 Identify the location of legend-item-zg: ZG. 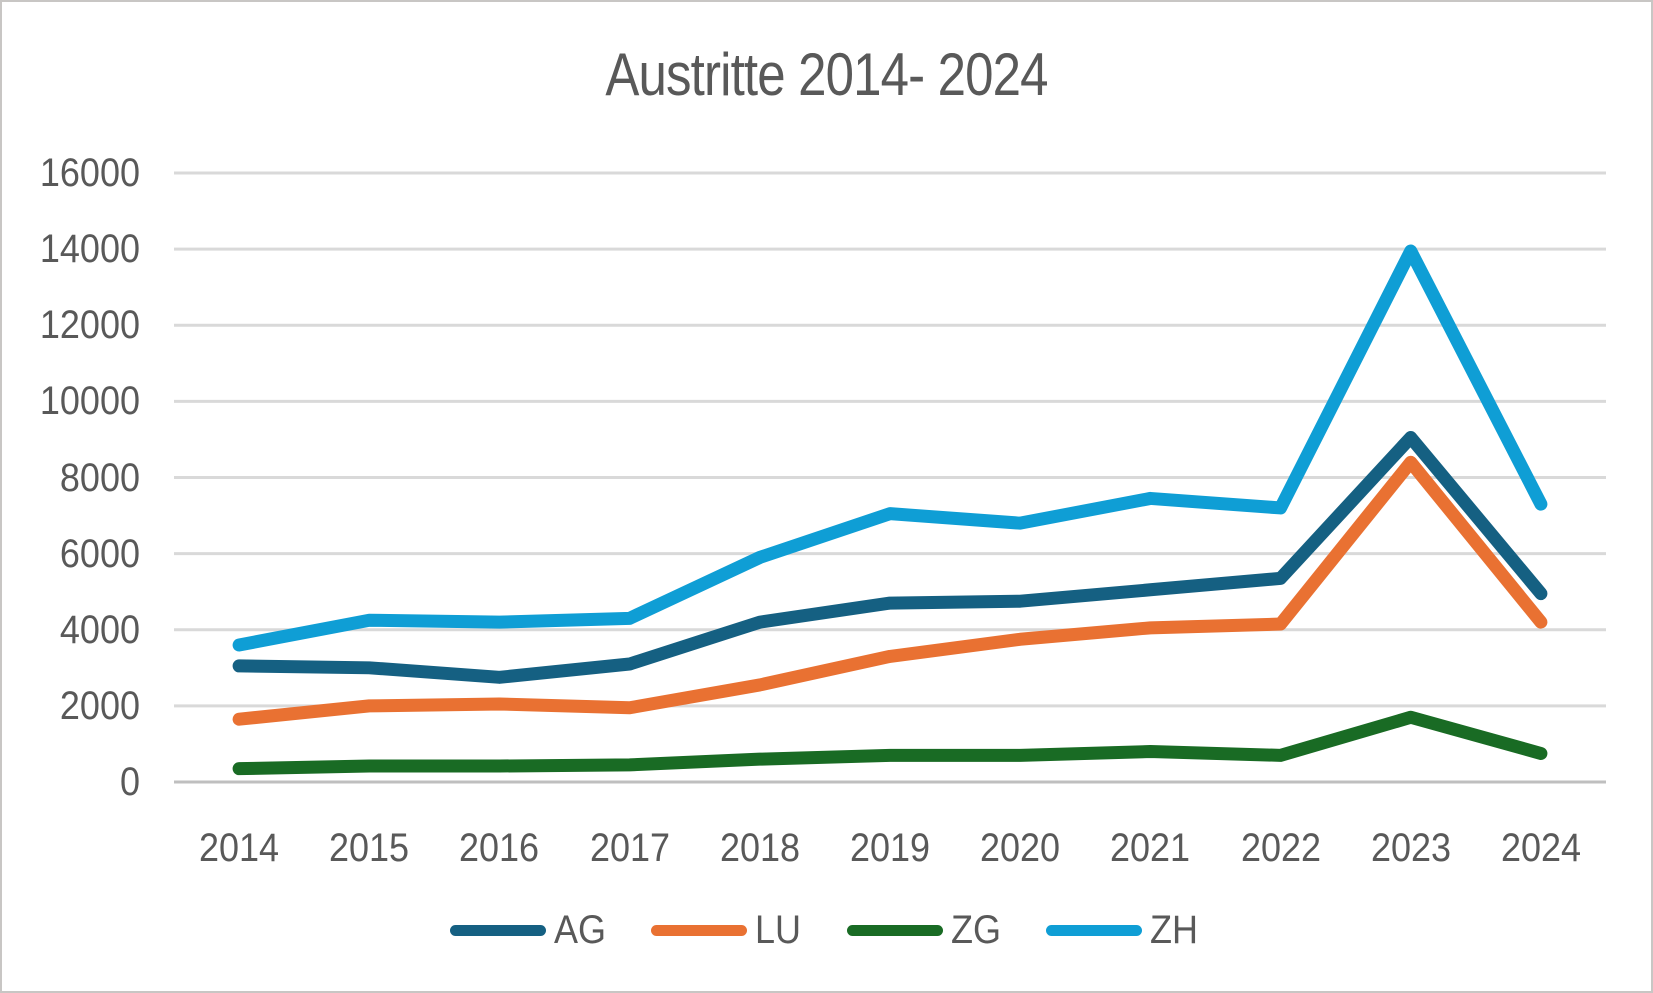
(926, 930).